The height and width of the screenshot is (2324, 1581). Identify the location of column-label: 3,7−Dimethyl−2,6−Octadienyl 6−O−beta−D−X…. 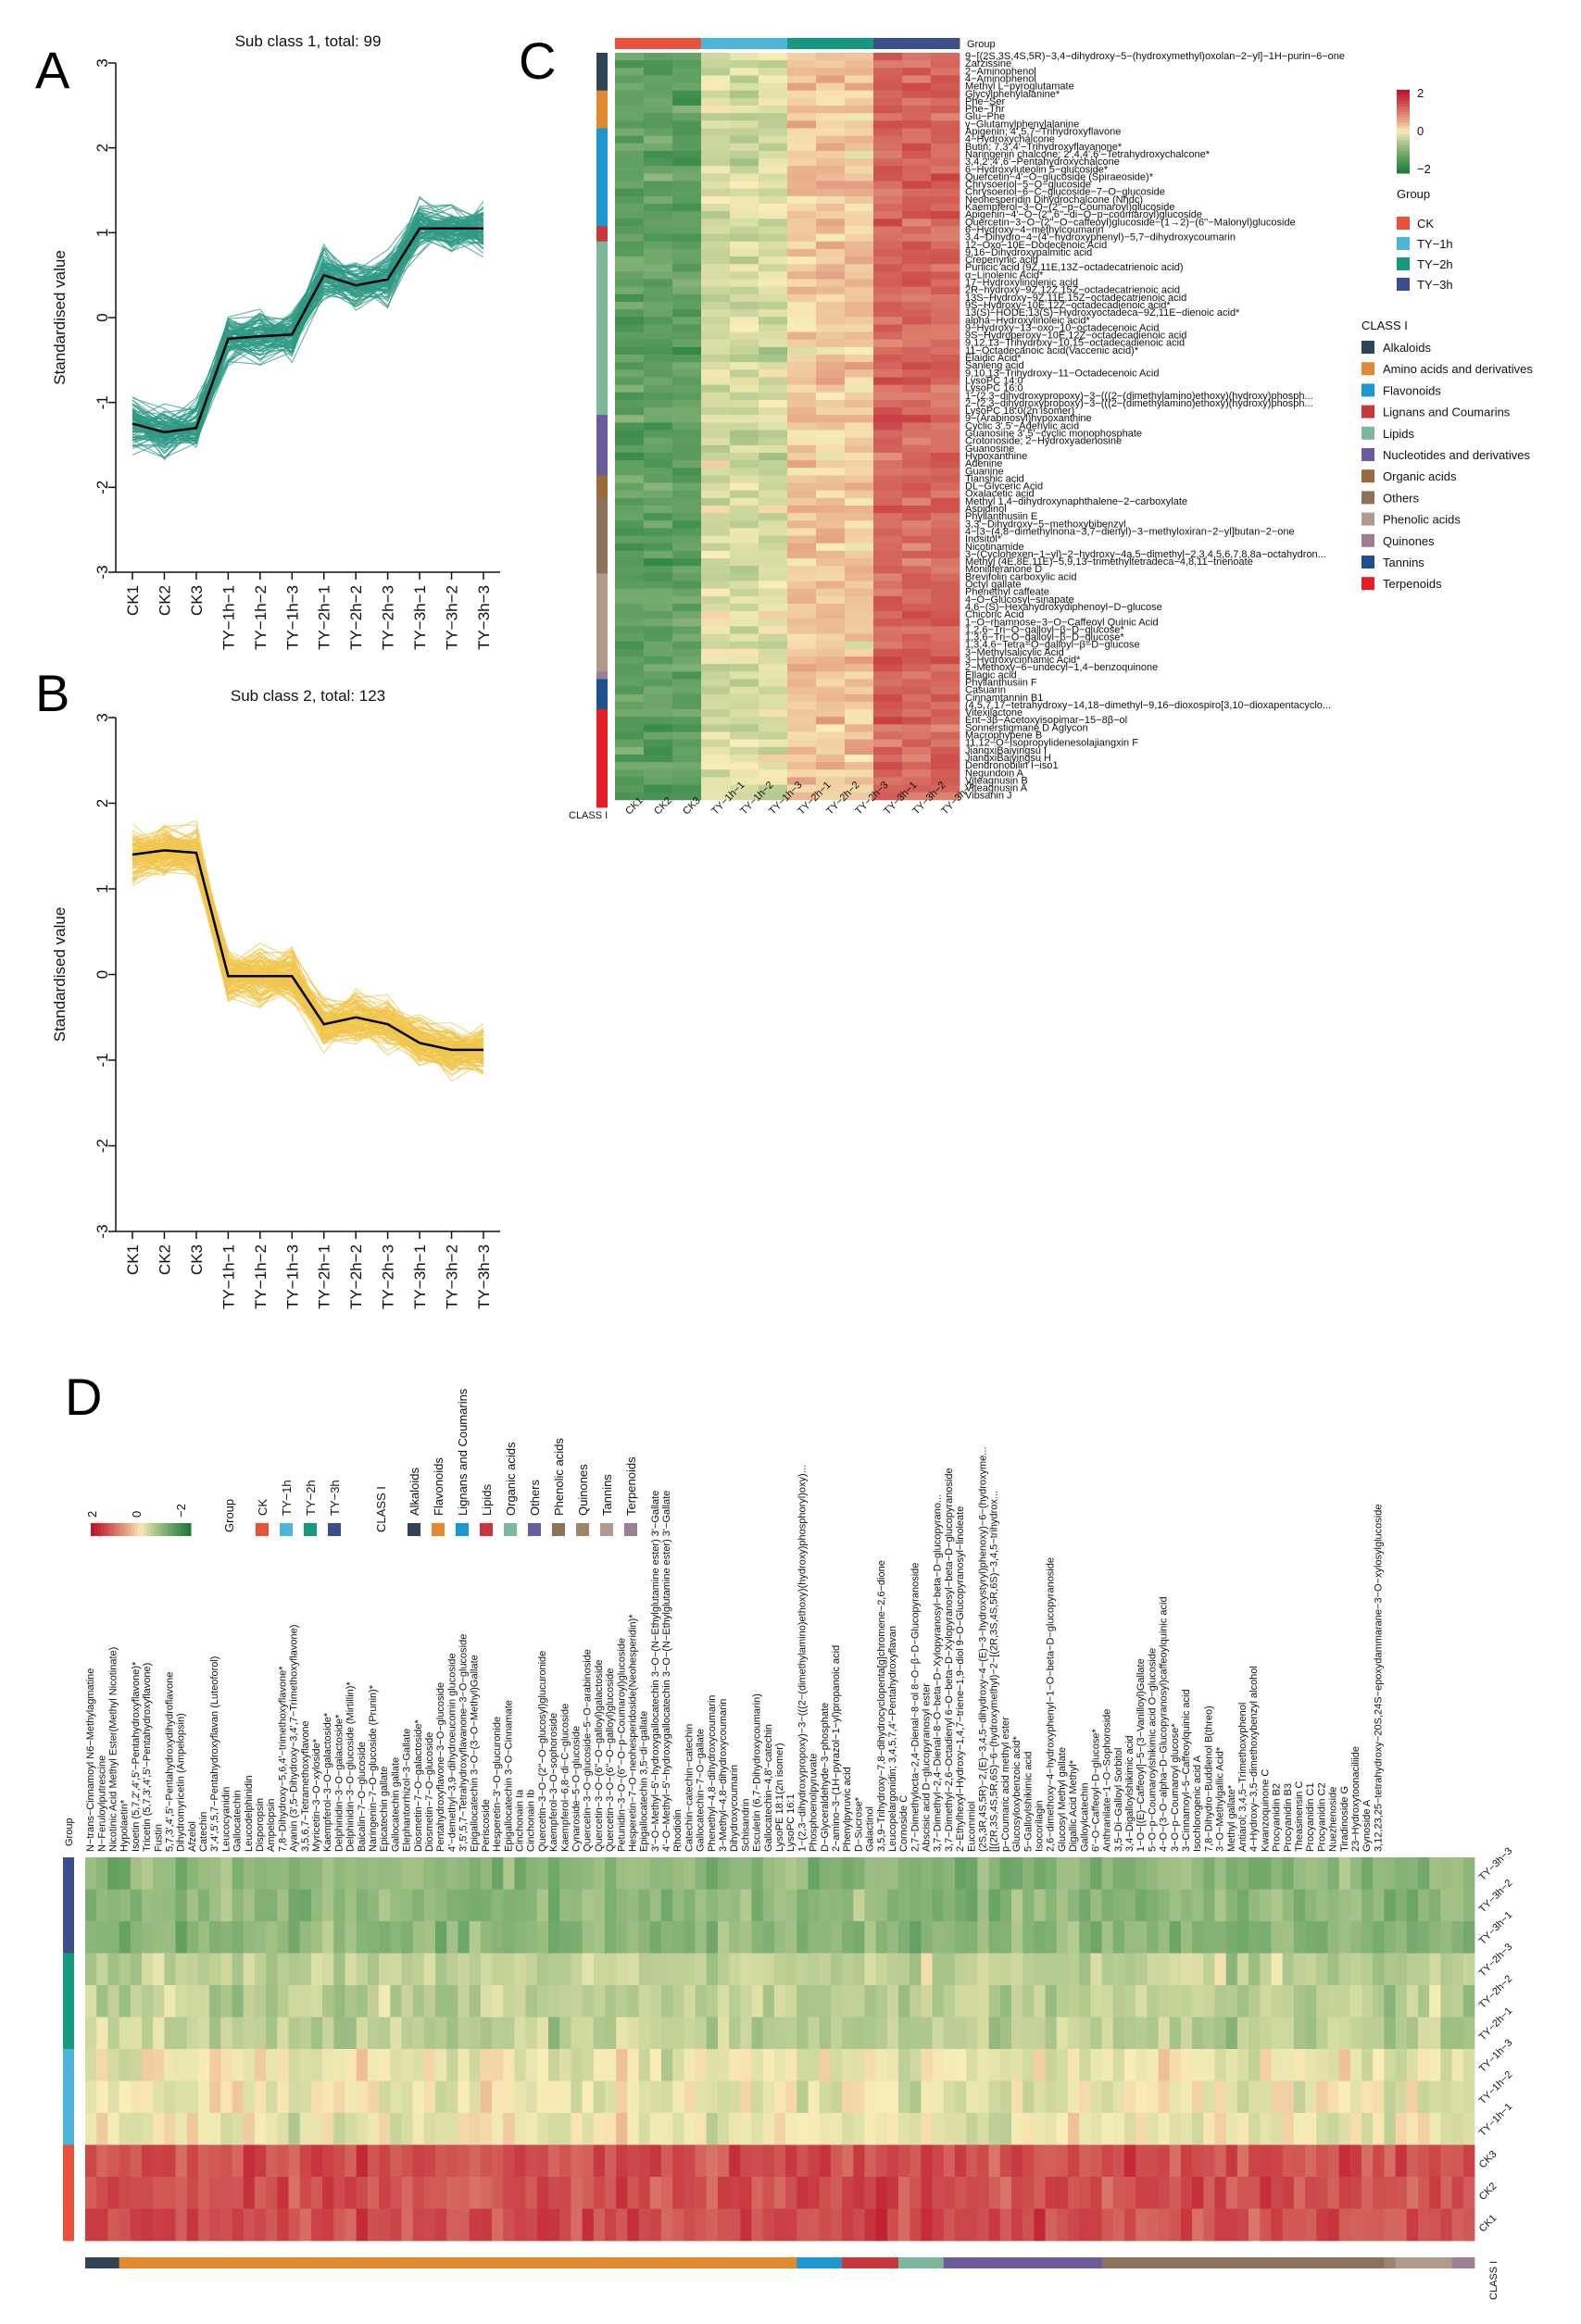
(949, 1660).